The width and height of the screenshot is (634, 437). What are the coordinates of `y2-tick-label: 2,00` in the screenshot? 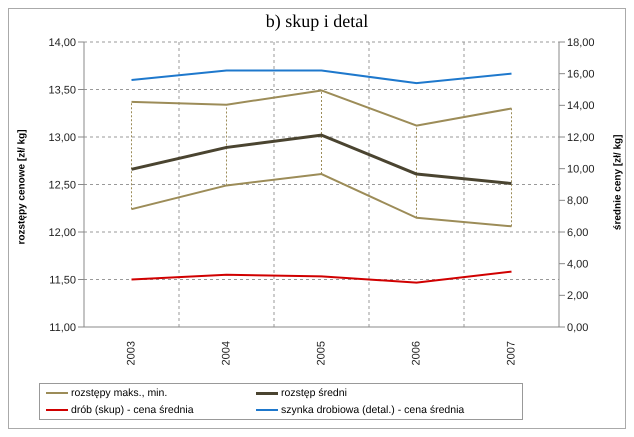 It's located at (577, 296).